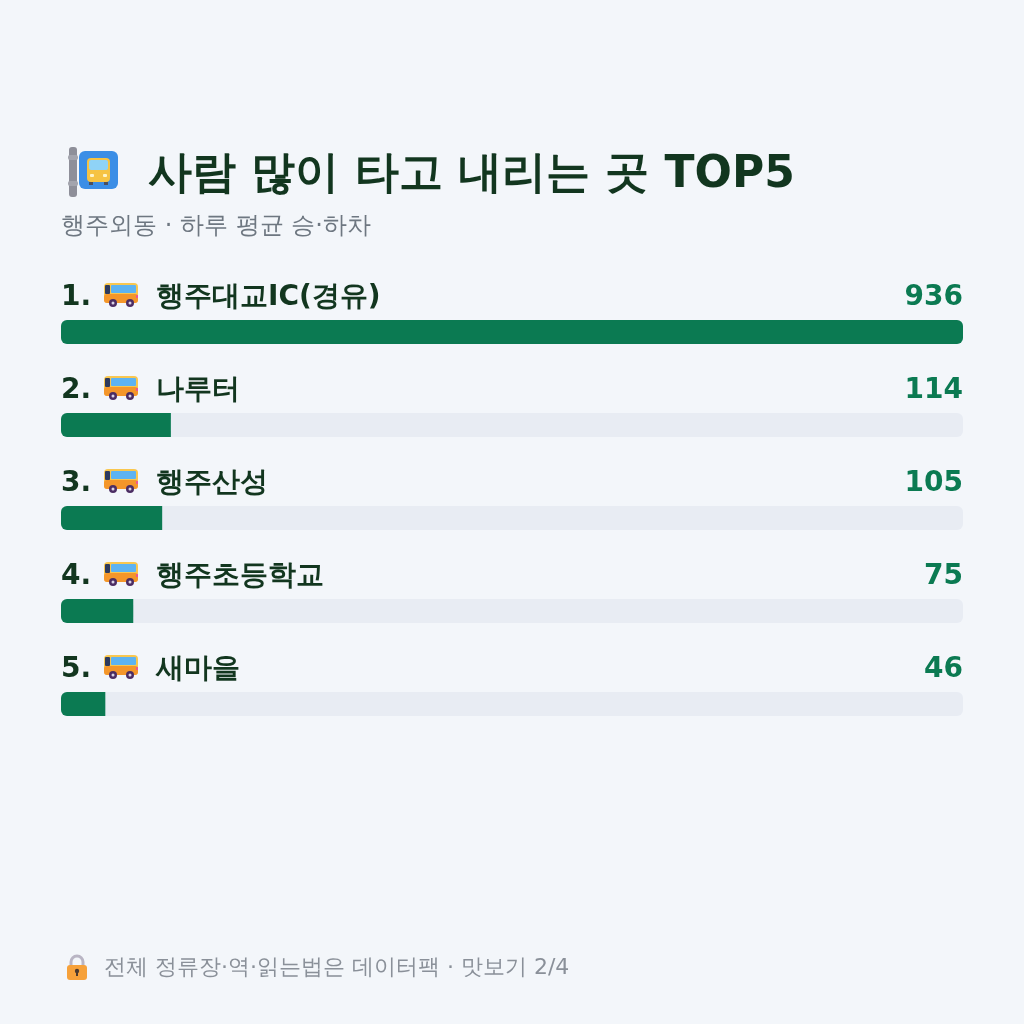 Image resolution: width=1024 pixels, height=1024 pixels. What do you see at coordinates (150, 388) in the screenshot?
I see `category-label: 2. 나루터` at bounding box center [150, 388].